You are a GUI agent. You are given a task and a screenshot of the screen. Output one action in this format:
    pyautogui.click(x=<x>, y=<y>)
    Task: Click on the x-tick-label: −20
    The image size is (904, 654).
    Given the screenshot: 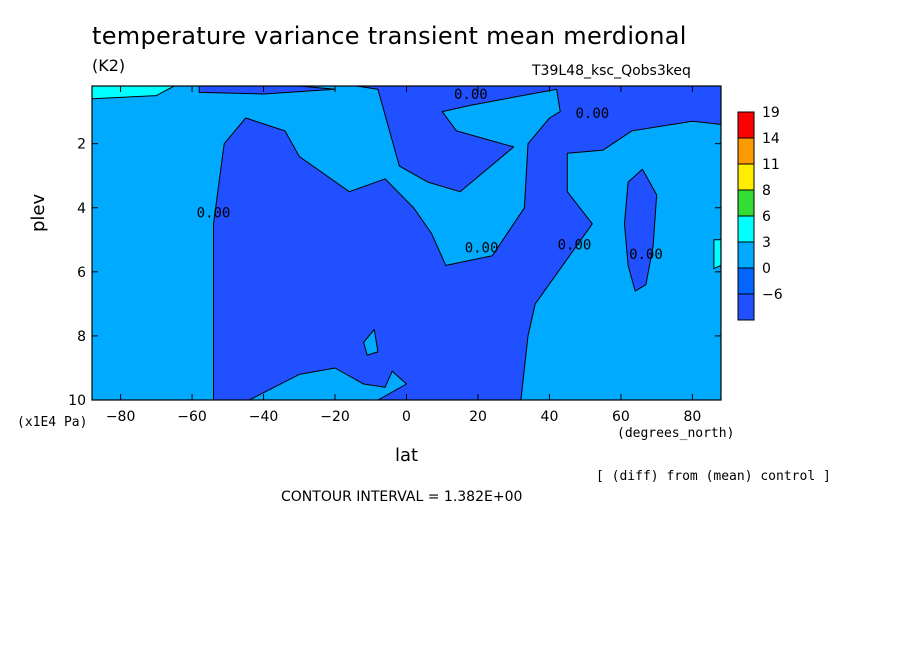 What is the action you would take?
    pyautogui.click(x=335, y=417)
    